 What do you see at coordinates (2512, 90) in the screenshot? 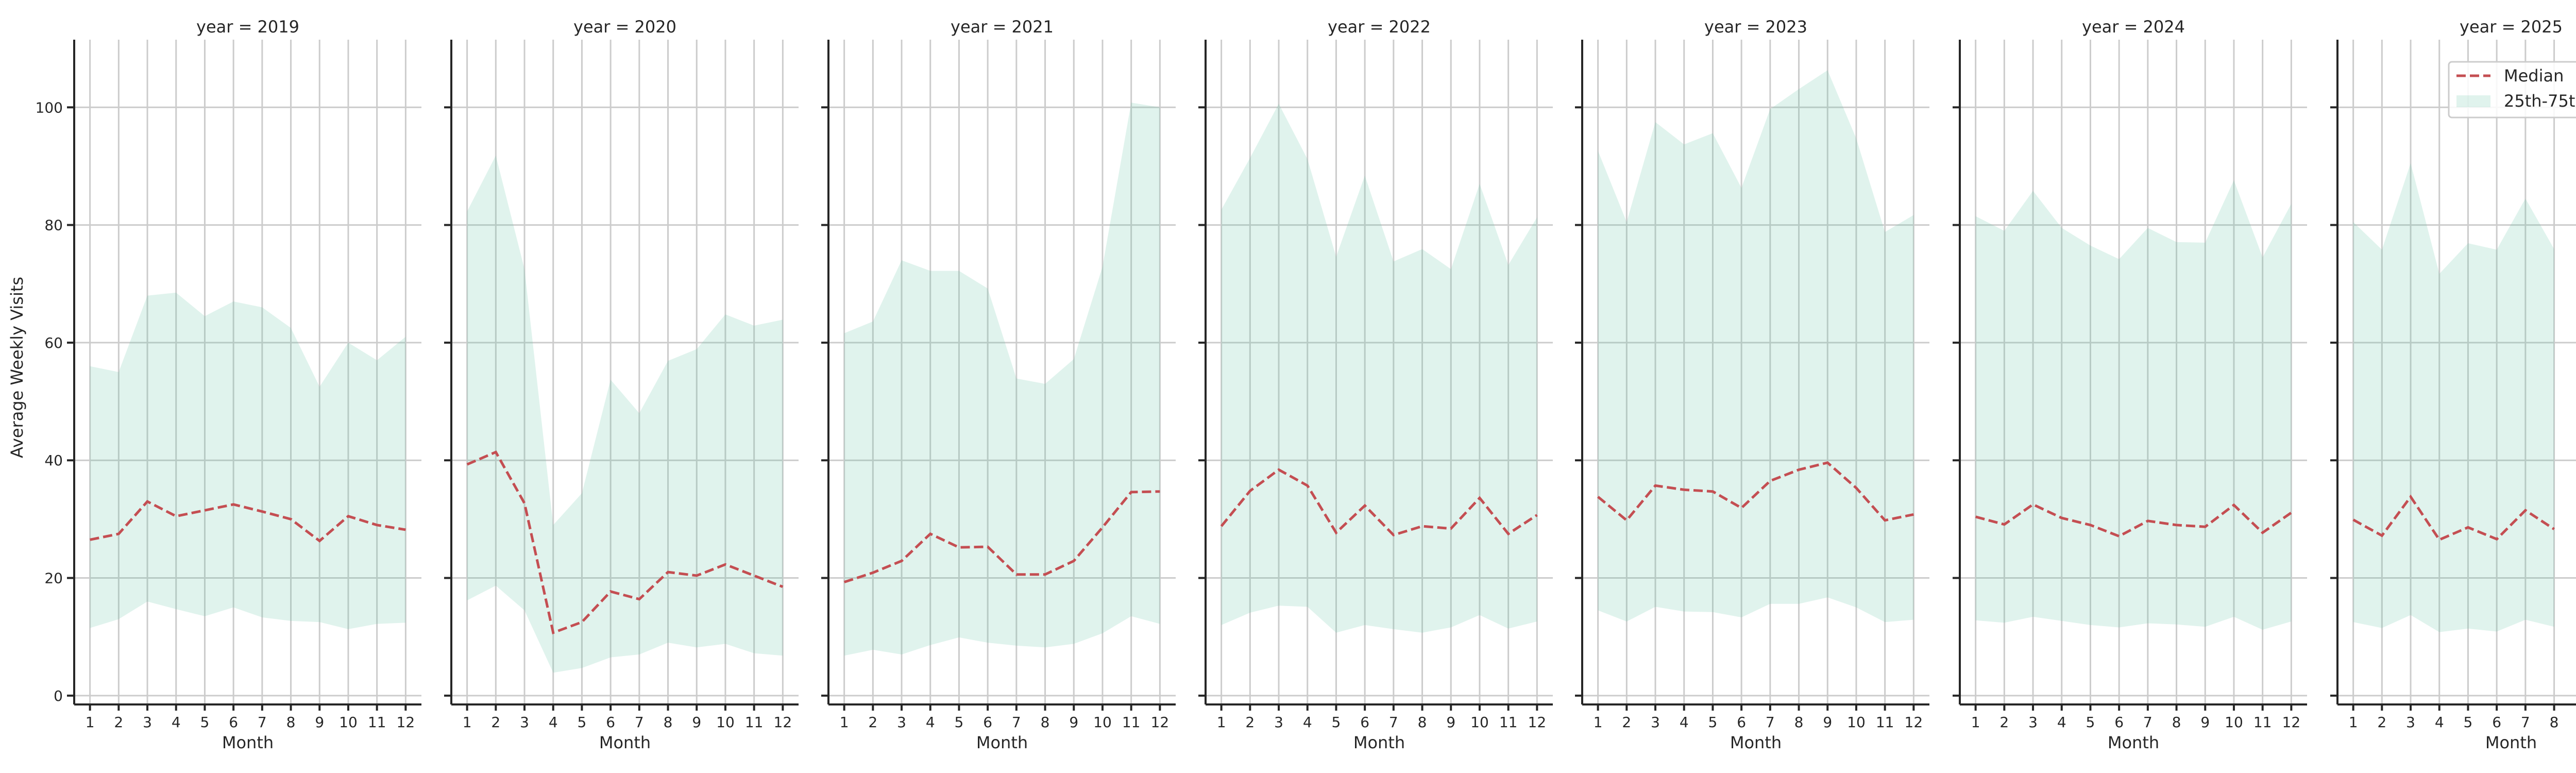
I see `legend-frame` at bounding box center [2512, 90].